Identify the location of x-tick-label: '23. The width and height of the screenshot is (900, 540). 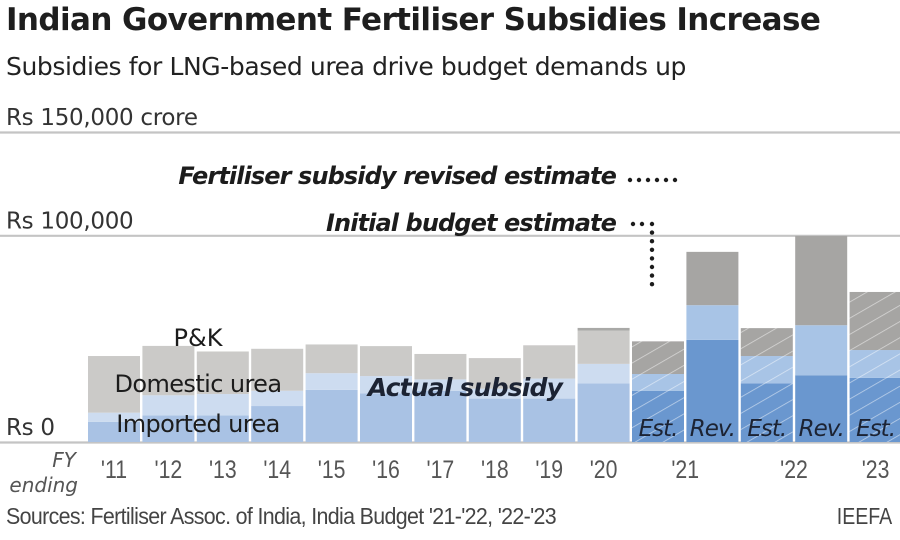
(876, 469).